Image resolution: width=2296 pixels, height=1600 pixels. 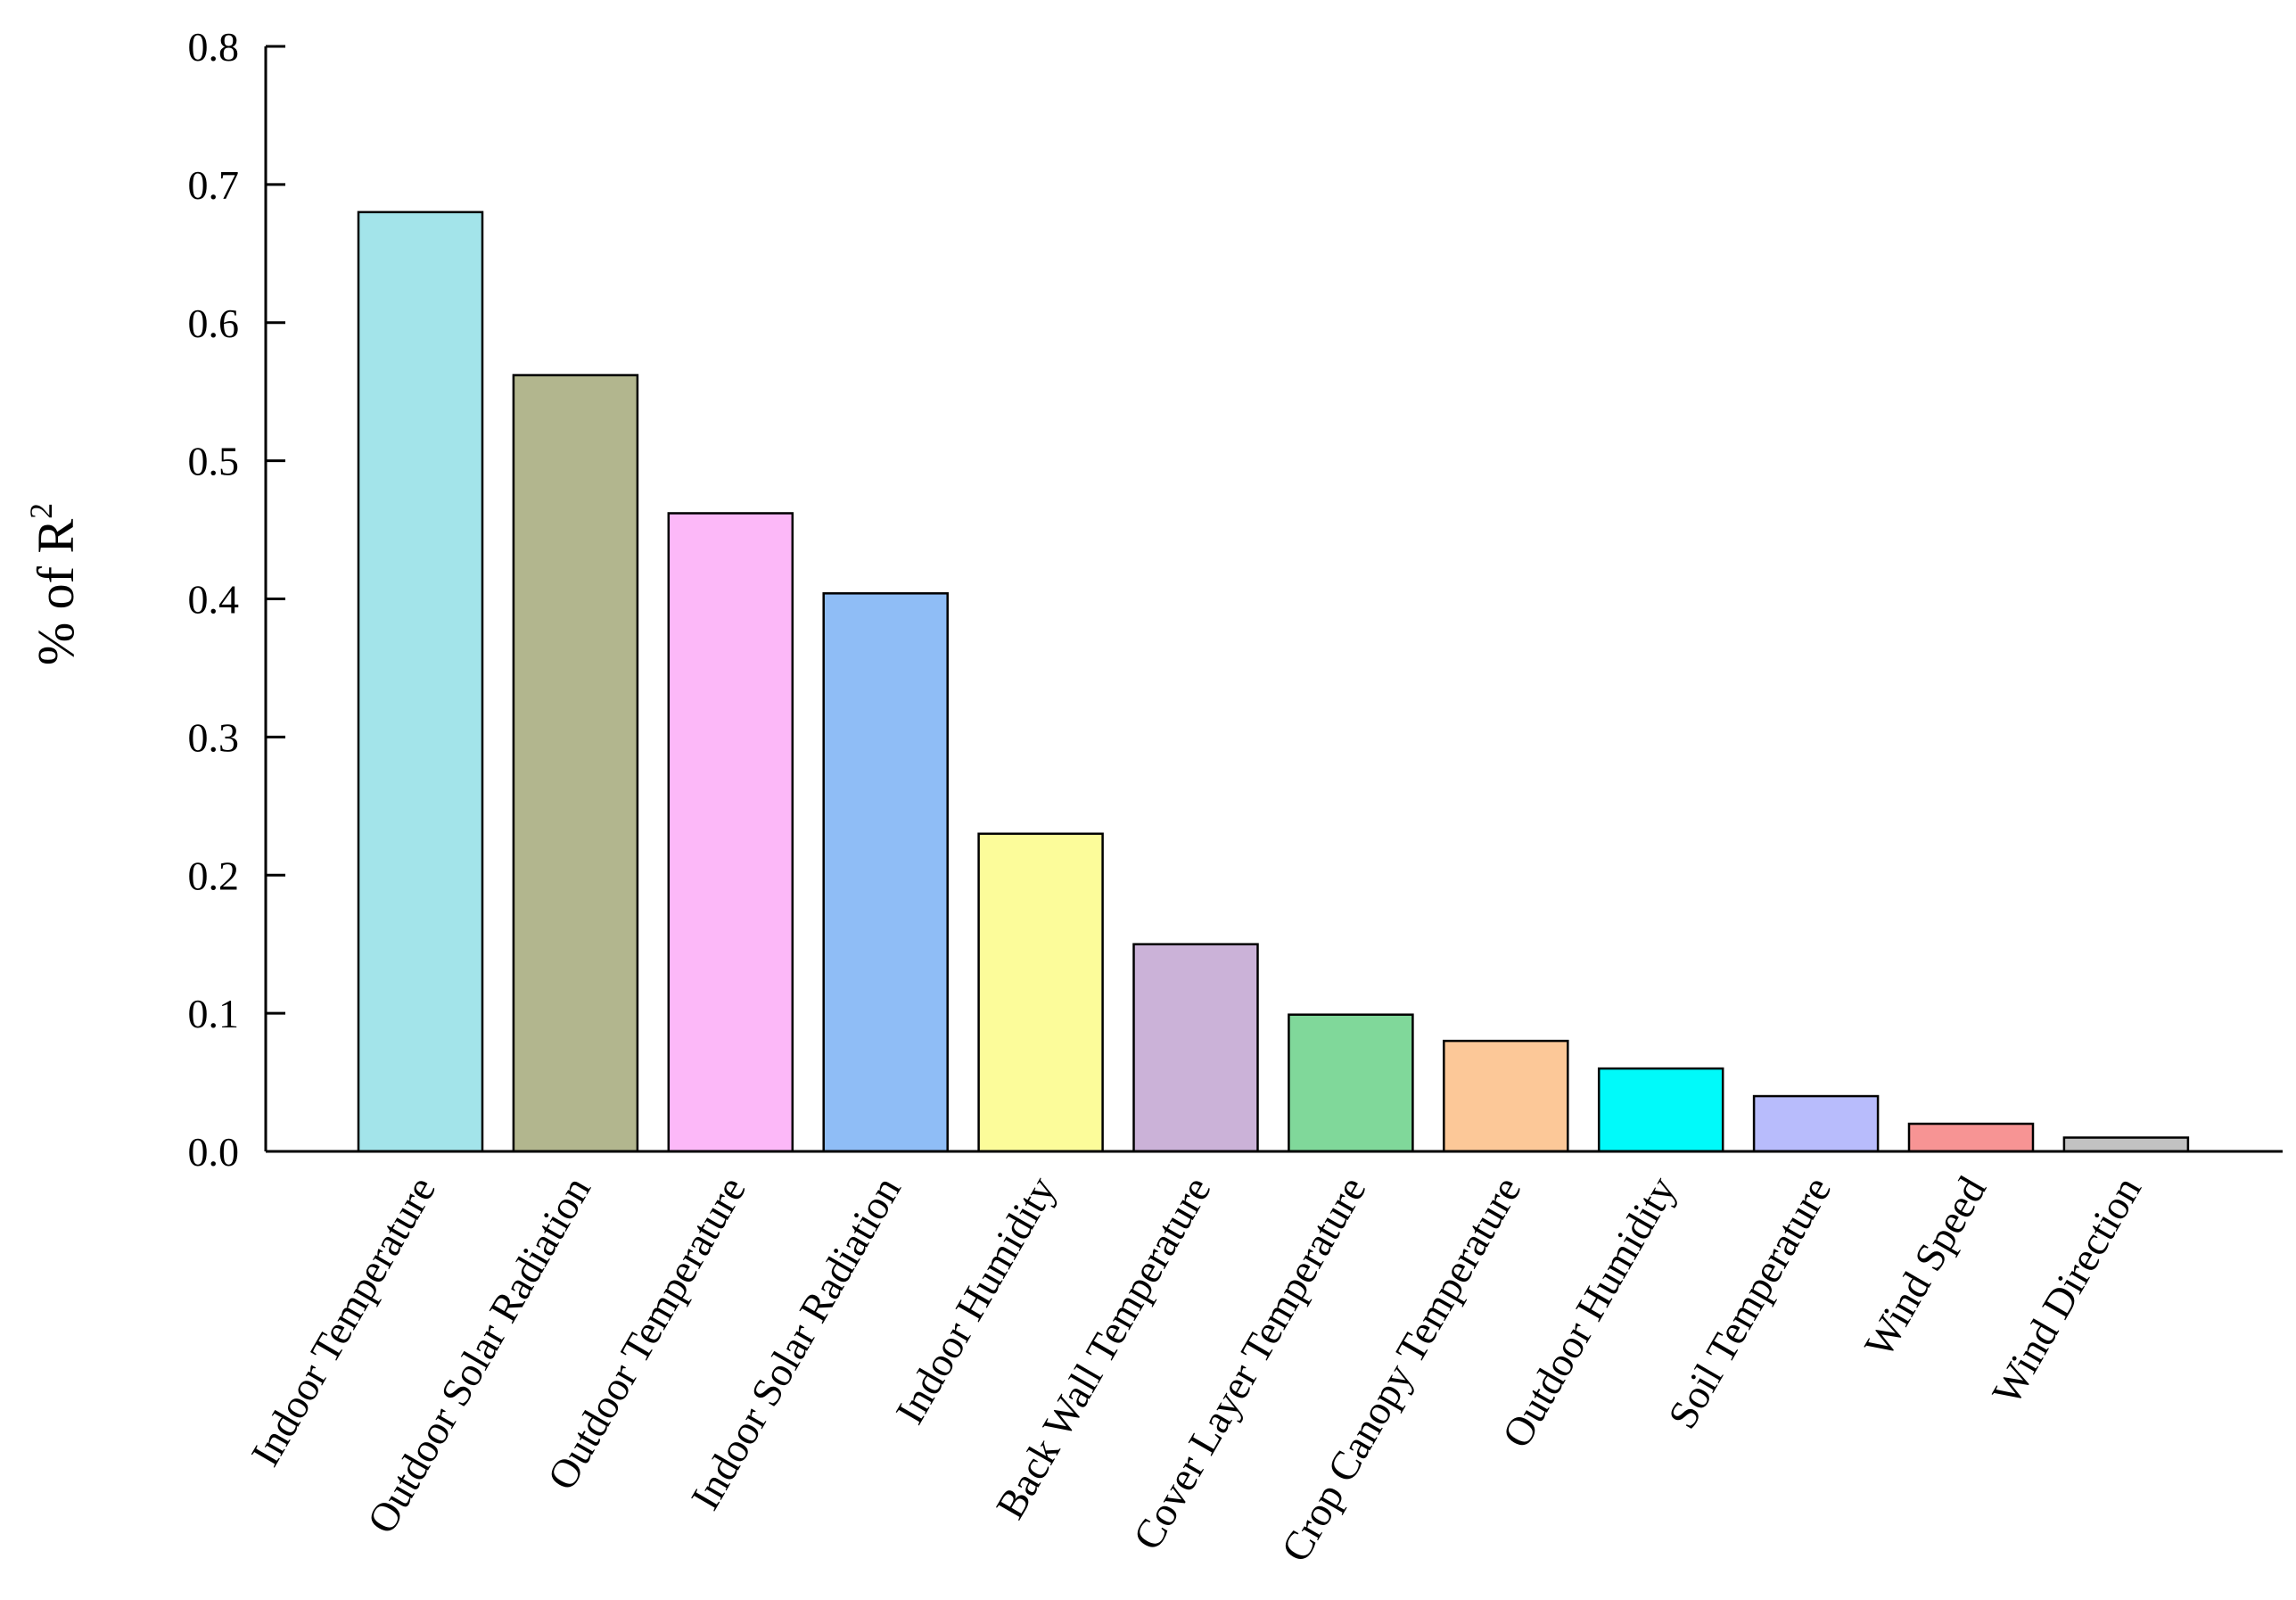 I want to click on y-ticks: 0.0 0.1 0.2 0.3 0.4 0.5 0.6 0.7 0.8, so click(x=237, y=599).